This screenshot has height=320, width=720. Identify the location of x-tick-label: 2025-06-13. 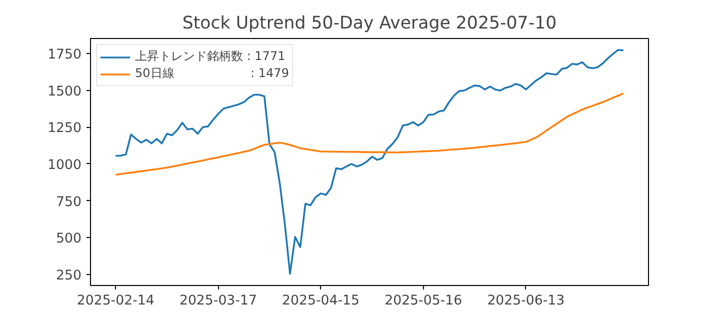
(526, 301).